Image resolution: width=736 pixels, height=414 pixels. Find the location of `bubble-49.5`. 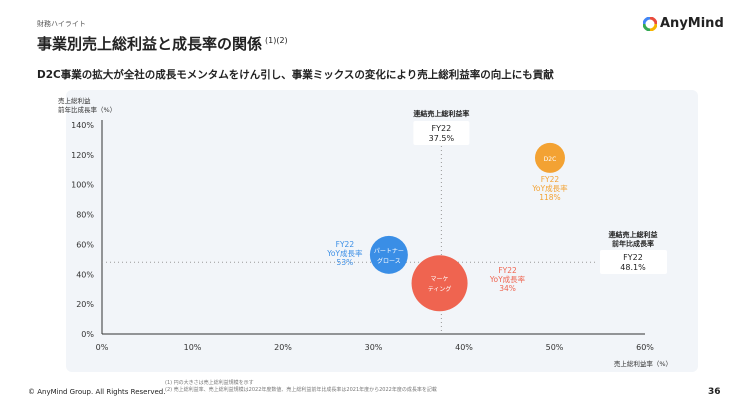

bubble-49.5 is located at coordinates (549, 157).